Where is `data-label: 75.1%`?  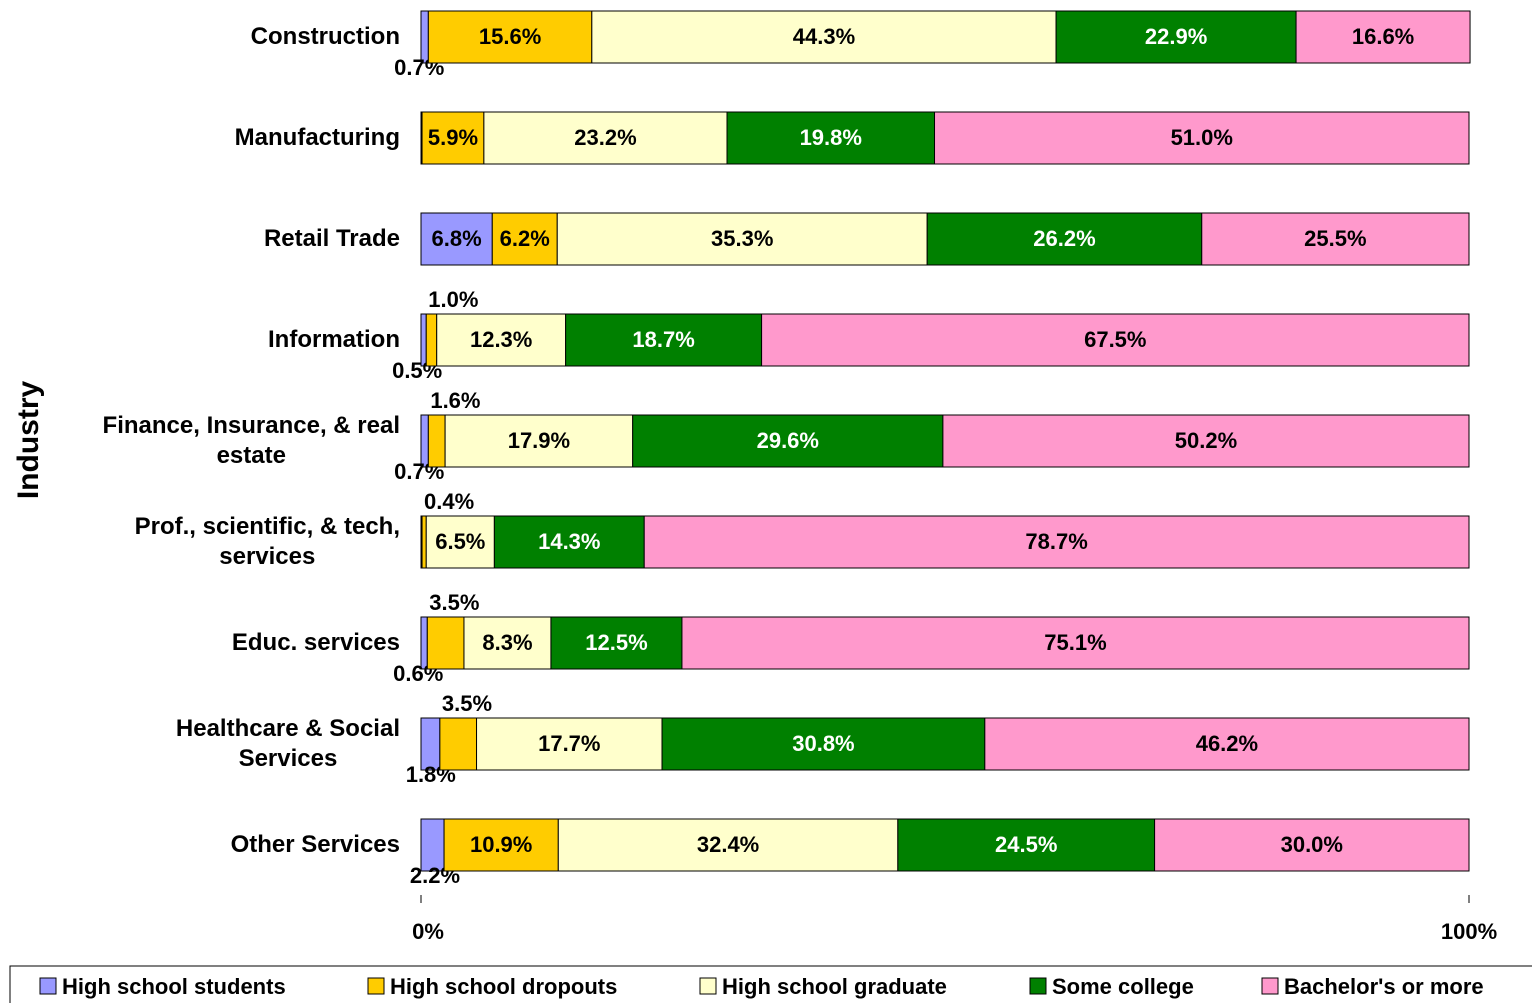 data-label: 75.1% is located at coordinates (1075, 642).